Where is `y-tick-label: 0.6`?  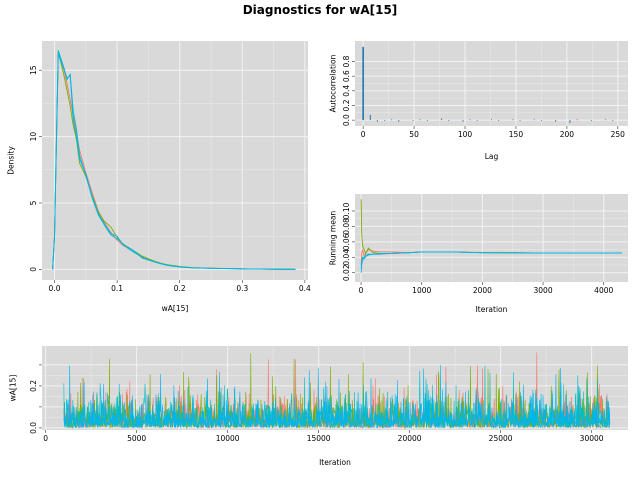 y-tick-label: 0.6 is located at coordinates (346, 76).